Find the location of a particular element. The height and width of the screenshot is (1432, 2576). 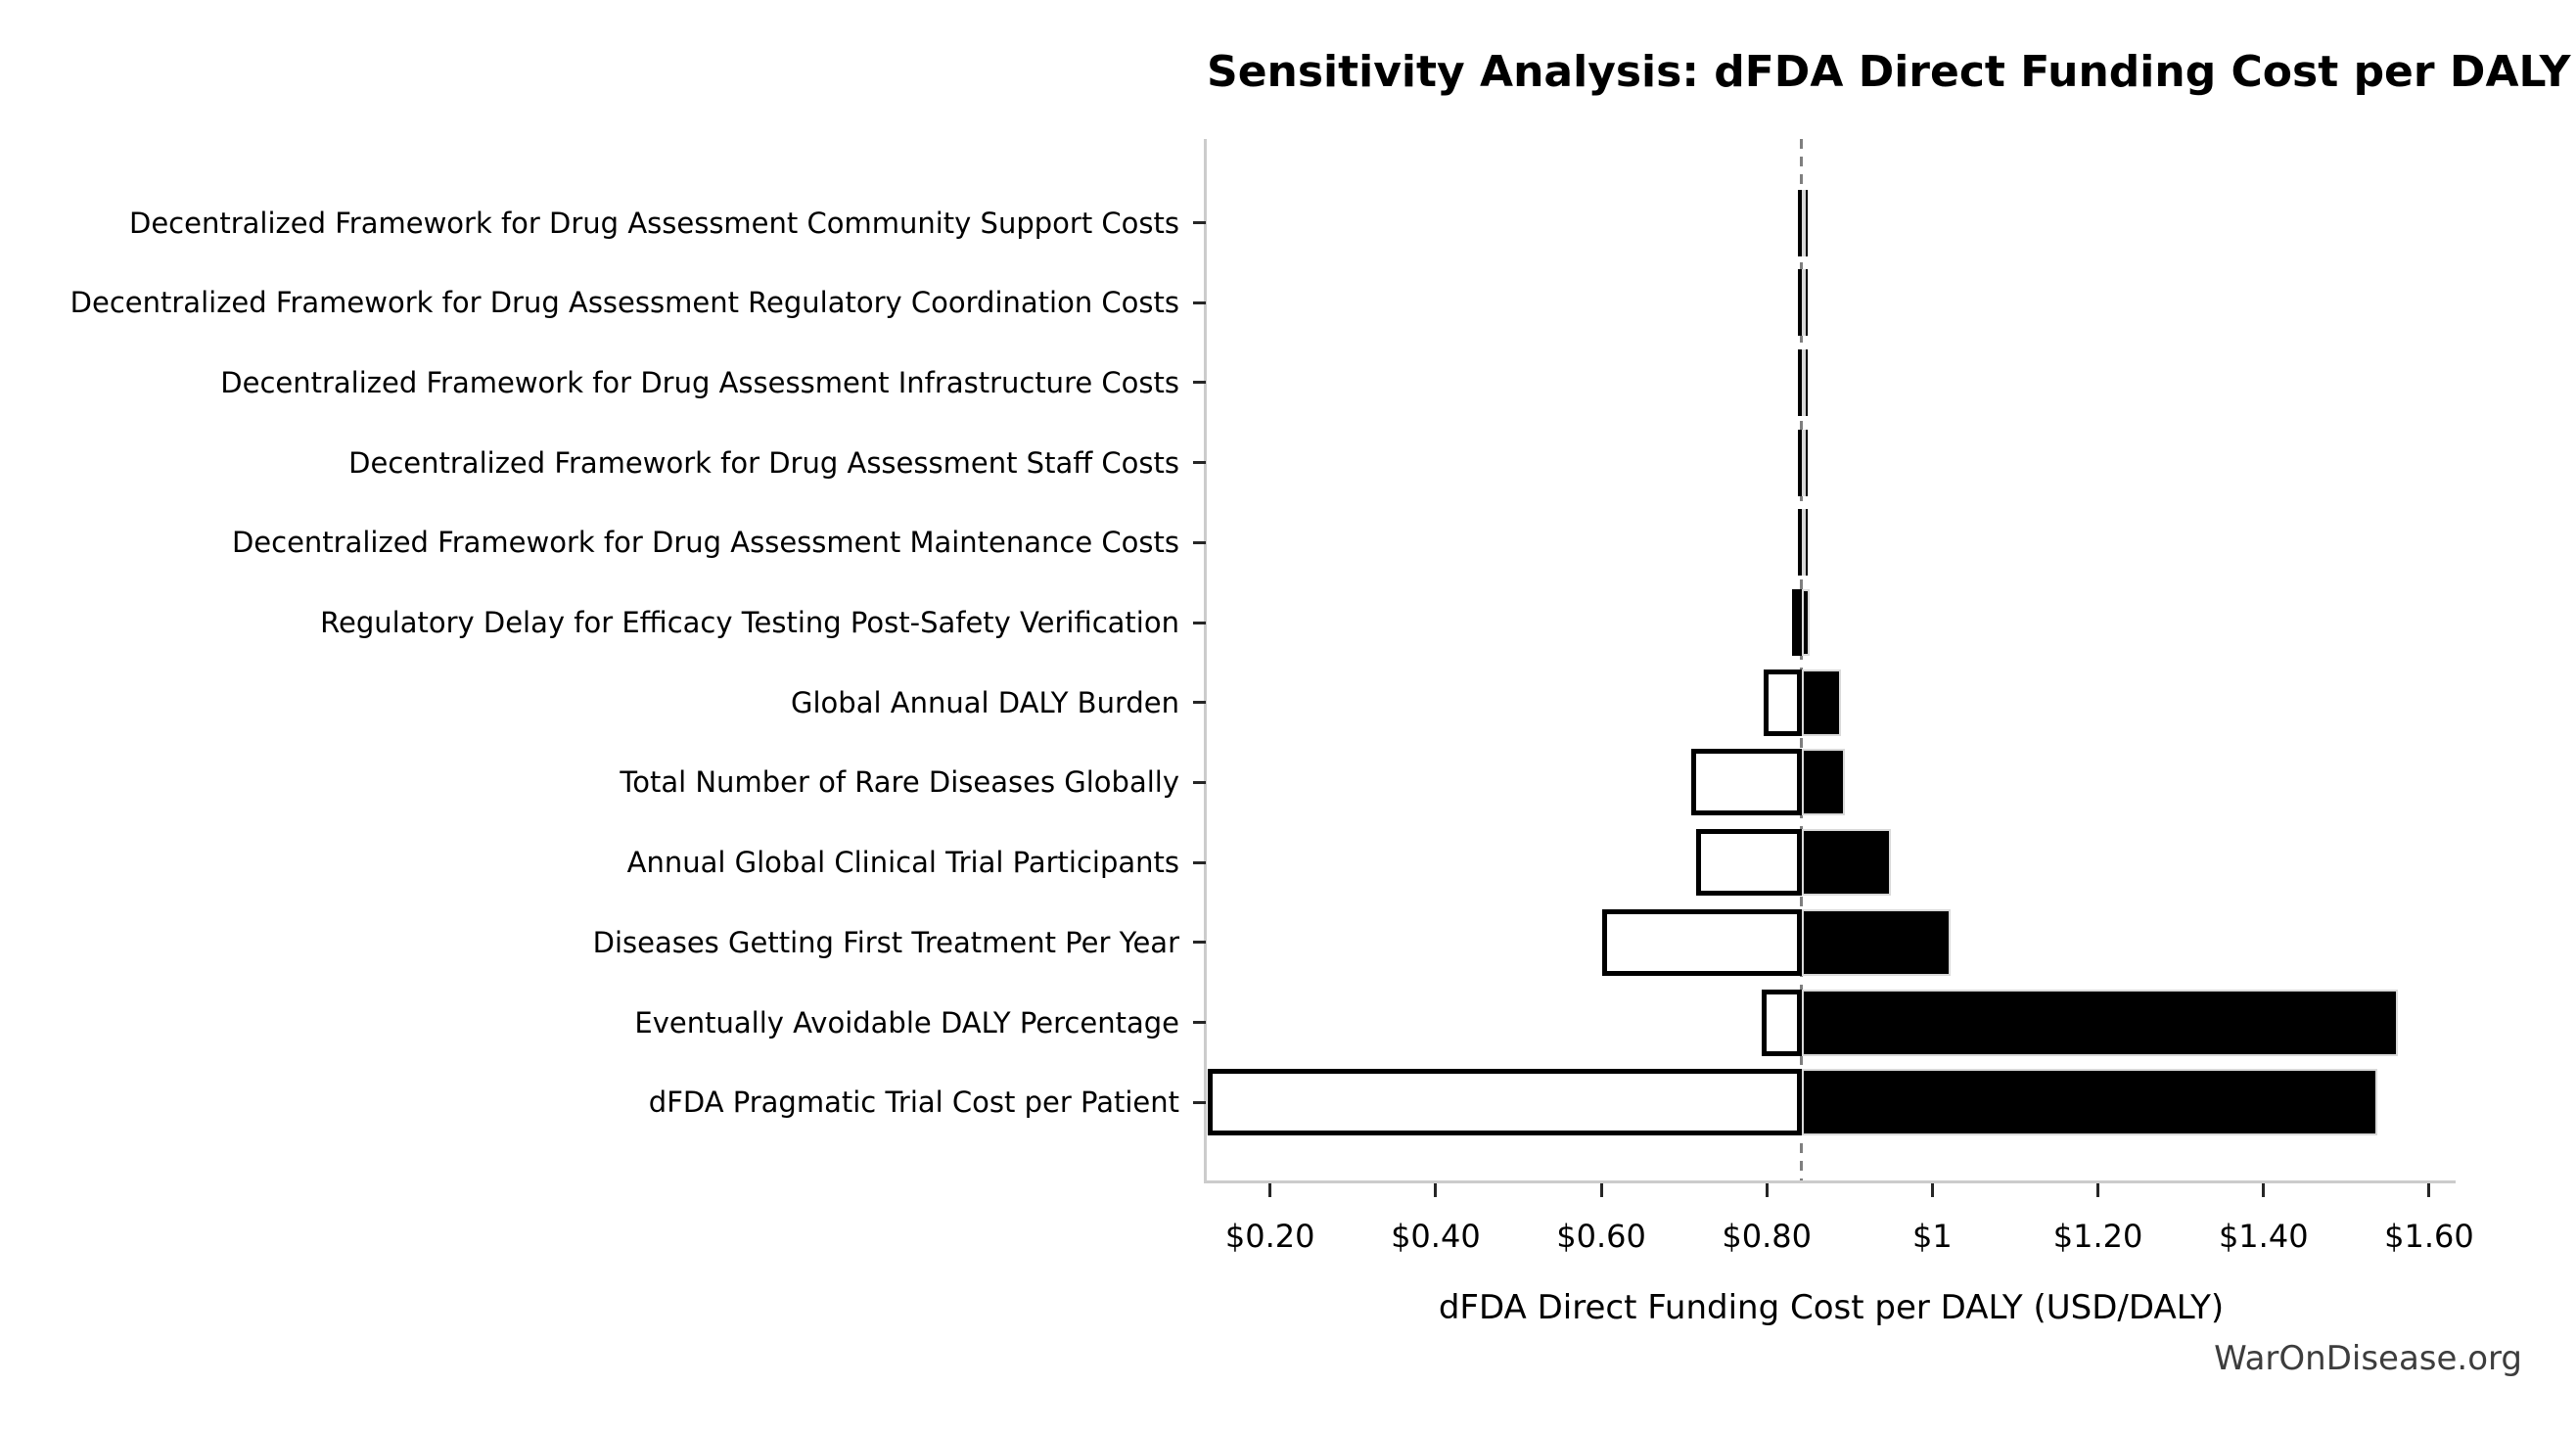

row-label: Total Number of Rare Diseases Globally is located at coordinates (899, 782).